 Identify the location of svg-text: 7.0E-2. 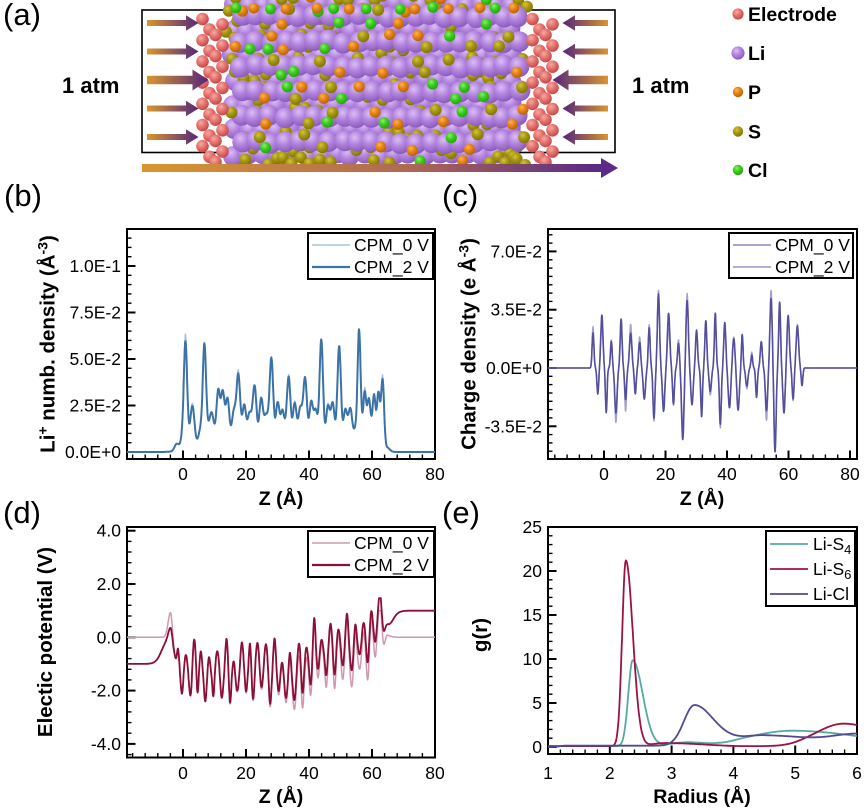
(516, 251).